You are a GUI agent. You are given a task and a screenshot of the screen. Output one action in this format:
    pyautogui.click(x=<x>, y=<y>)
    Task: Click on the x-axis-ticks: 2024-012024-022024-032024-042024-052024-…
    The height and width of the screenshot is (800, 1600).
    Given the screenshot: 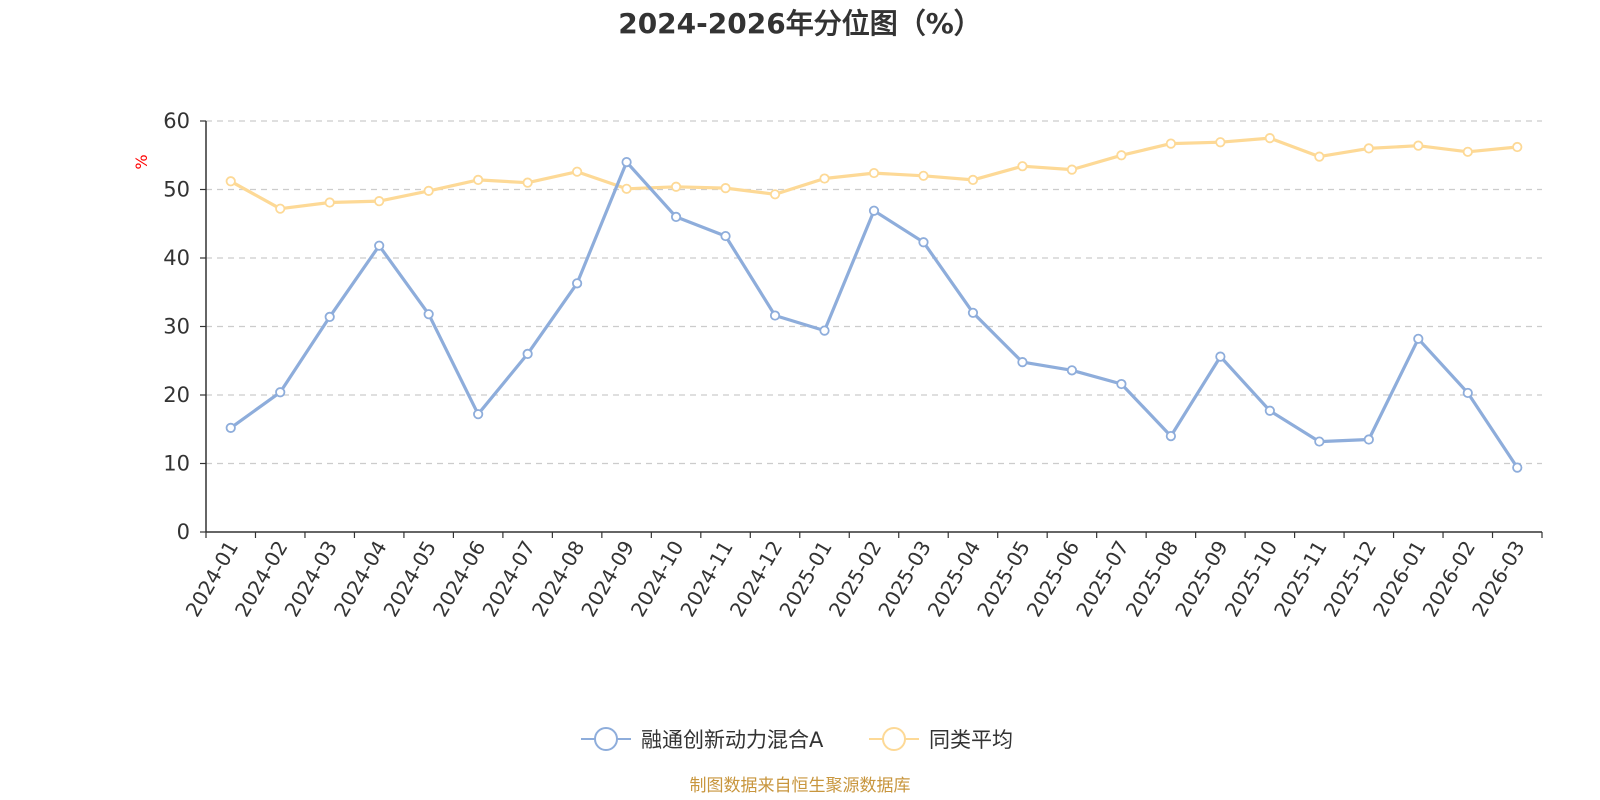 What is the action you would take?
    pyautogui.click(x=861, y=576)
    